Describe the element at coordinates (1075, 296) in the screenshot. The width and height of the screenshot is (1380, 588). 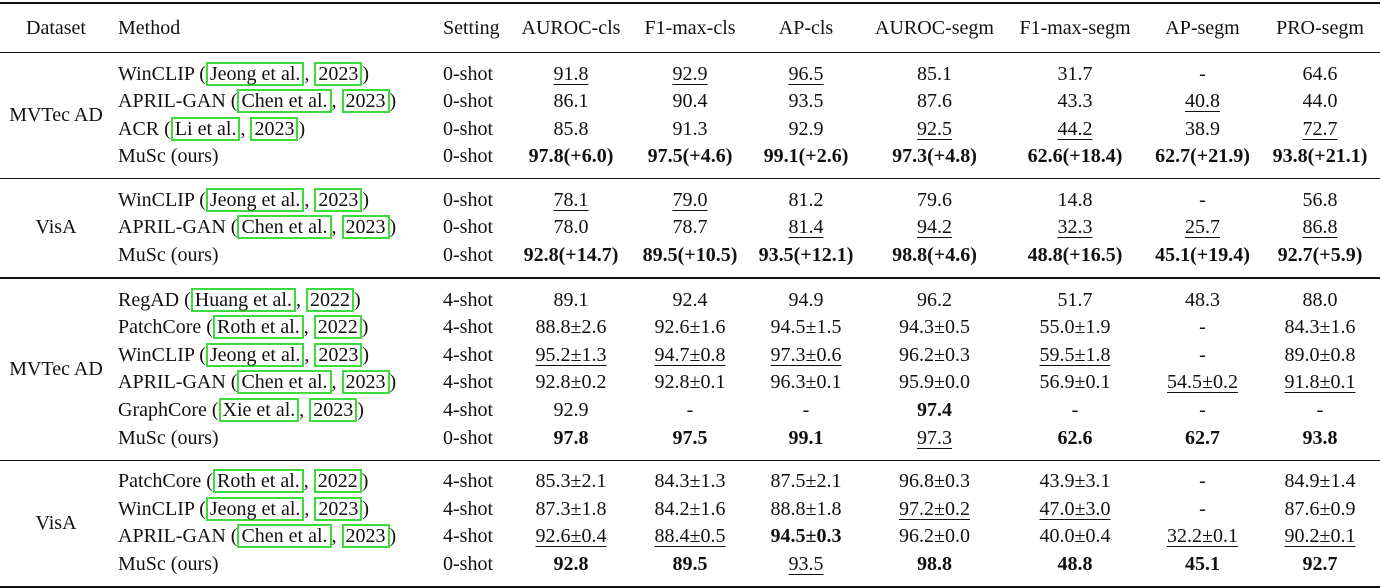
I see `metric-cell: 51.7` at that location.